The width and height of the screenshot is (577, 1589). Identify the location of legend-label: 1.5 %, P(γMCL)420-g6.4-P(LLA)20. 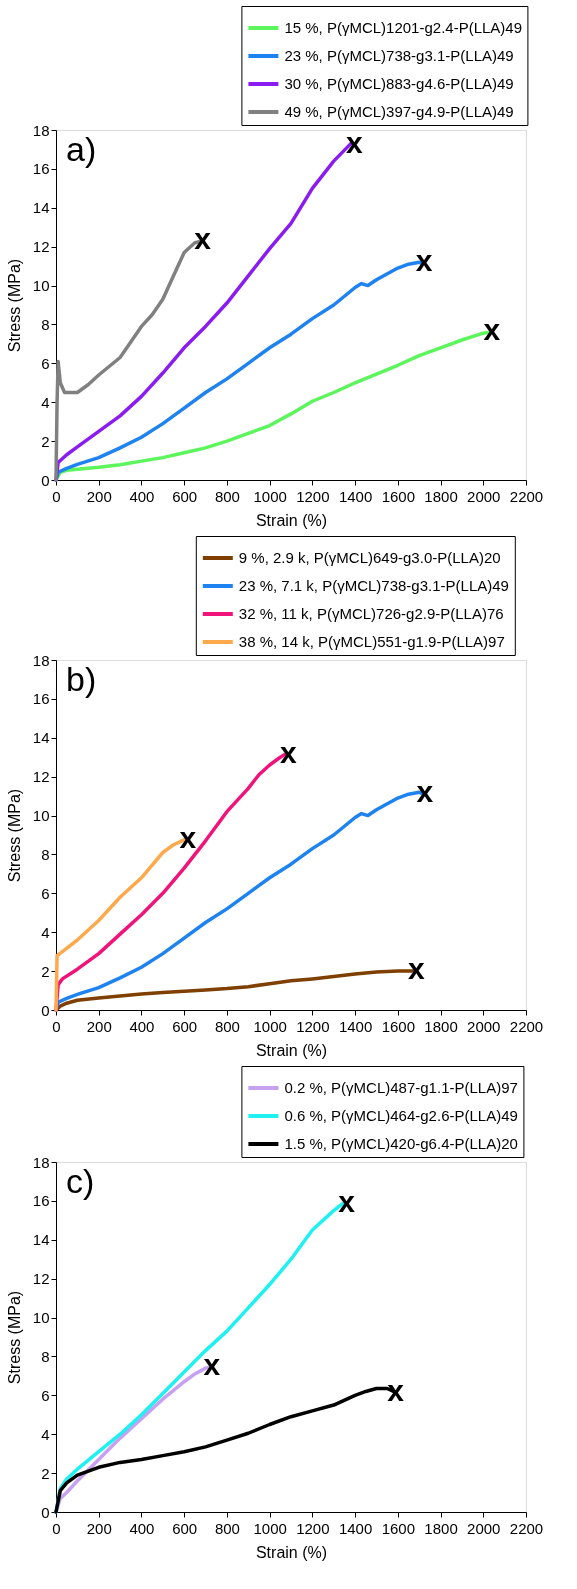
(401, 1143).